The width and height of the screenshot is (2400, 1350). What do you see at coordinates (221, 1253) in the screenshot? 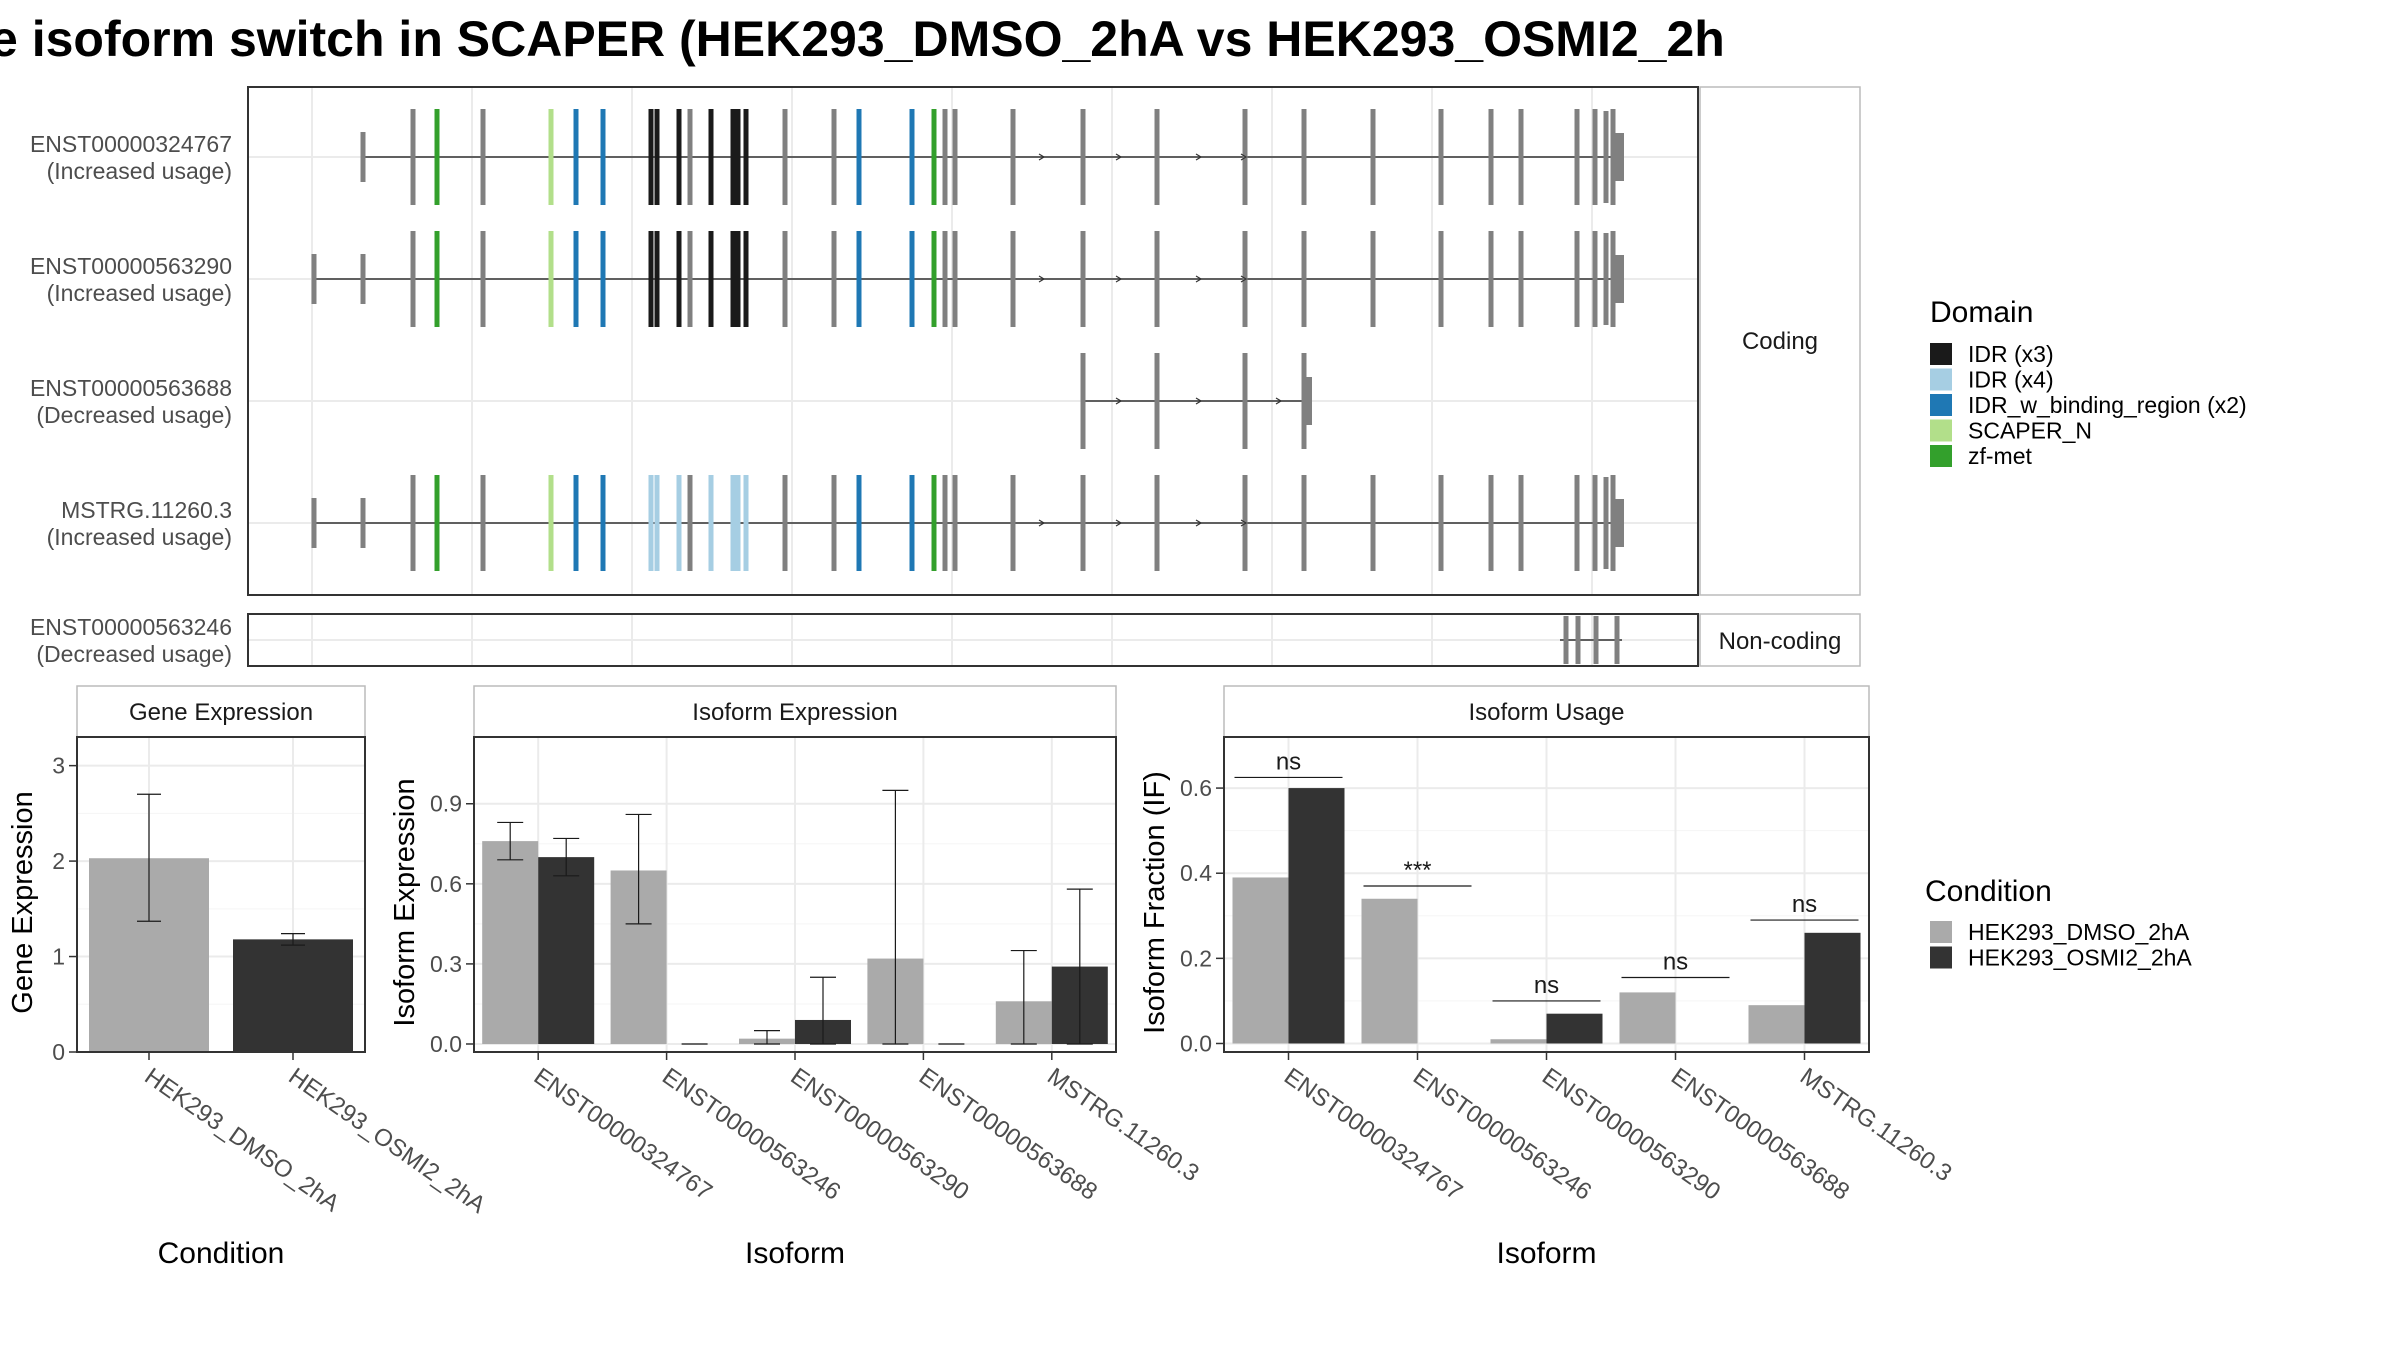
I see `x-axis-title: Condition` at bounding box center [221, 1253].